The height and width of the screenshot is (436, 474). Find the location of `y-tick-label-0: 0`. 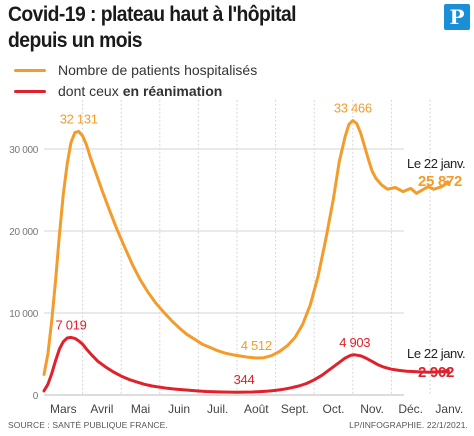

y-tick-label-0: 0 is located at coordinates (36, 396).